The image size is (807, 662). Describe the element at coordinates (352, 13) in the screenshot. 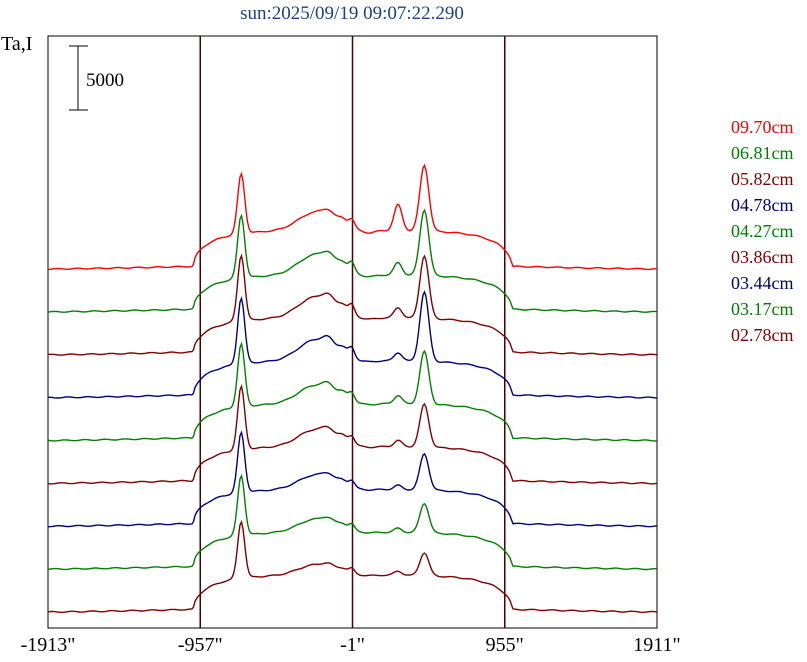

I see `chart-title: sun:2025/09/19 09:07:22.290` at that location.